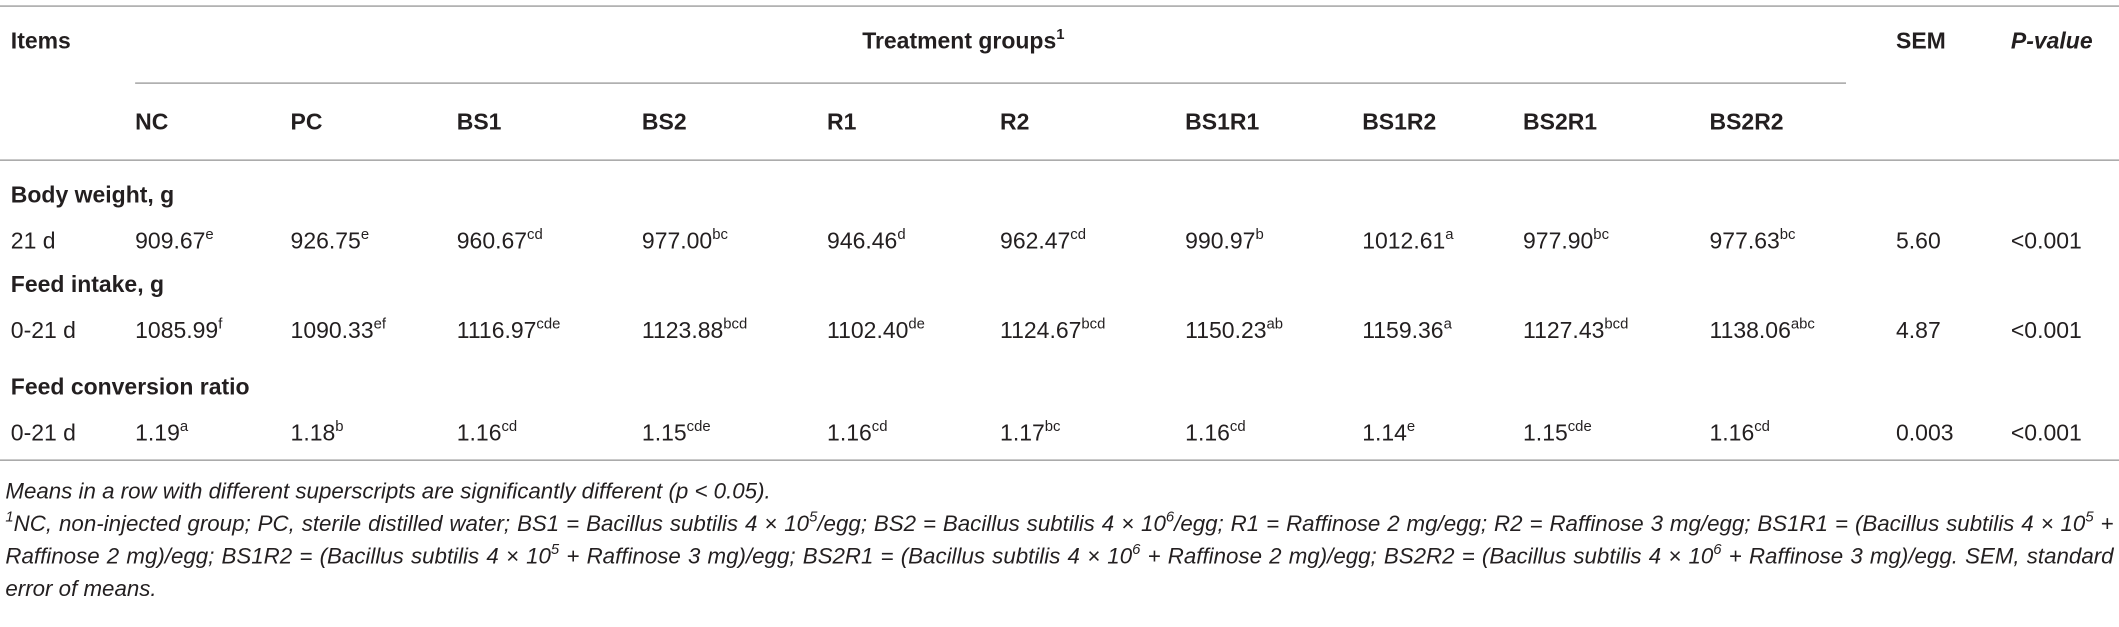 The width and height of the screenshot is (2119, 627). I want to click on cell-sup: d, so click(901, 235).